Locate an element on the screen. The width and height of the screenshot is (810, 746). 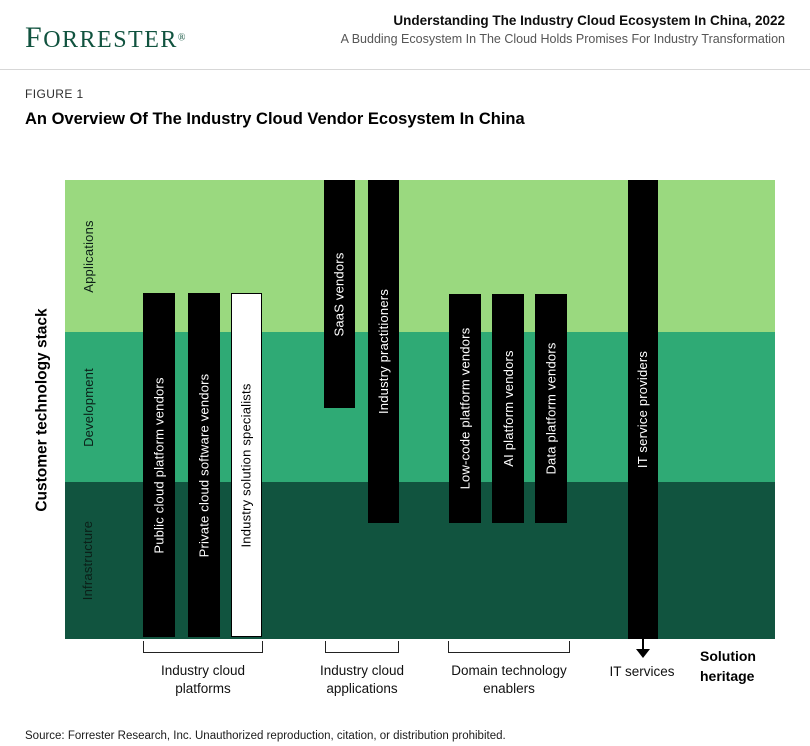
vendor-bar-label-saas-vendors: SaaS vendors is located at coordinates (340, 294).